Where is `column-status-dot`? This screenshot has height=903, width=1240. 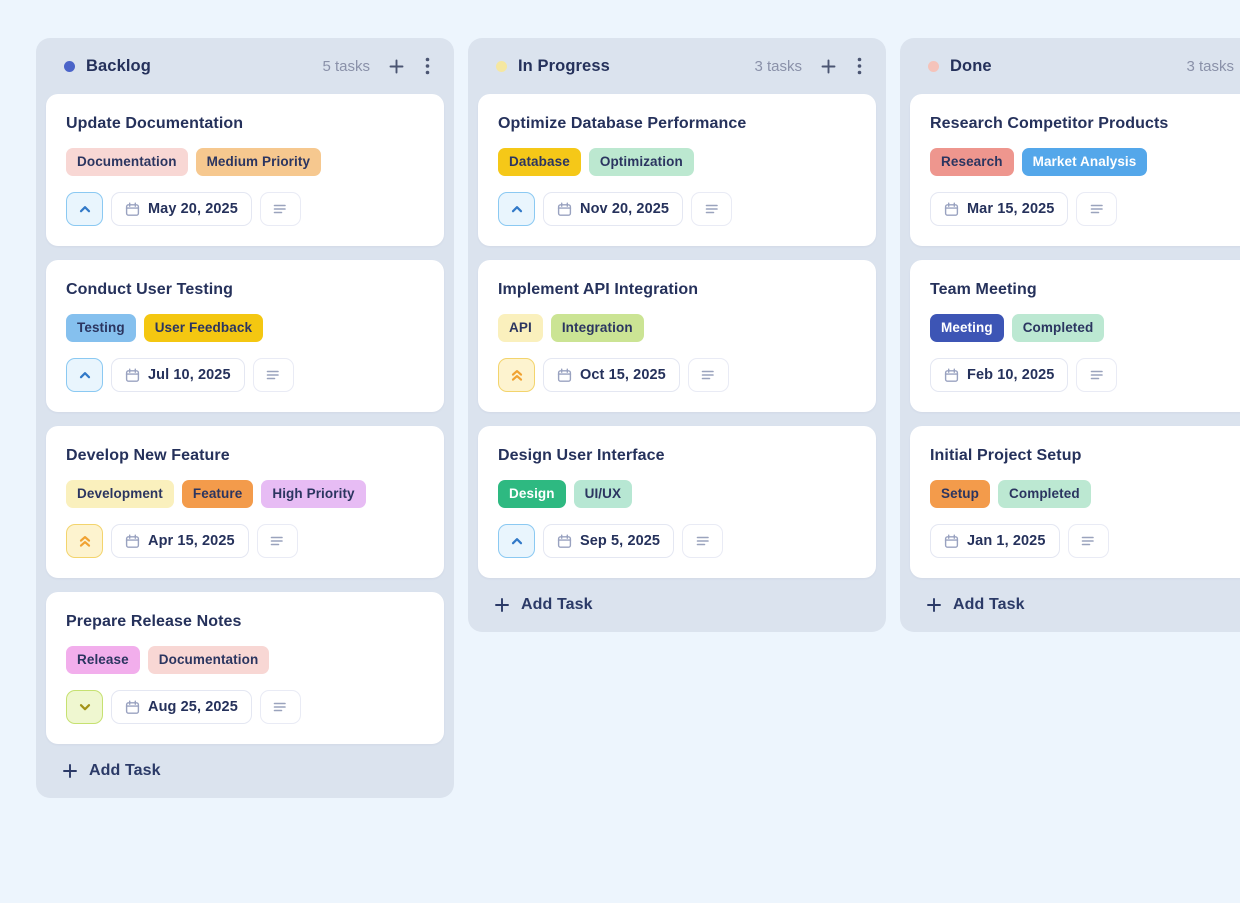 column-status-dot is located at coordinates (69, 66).